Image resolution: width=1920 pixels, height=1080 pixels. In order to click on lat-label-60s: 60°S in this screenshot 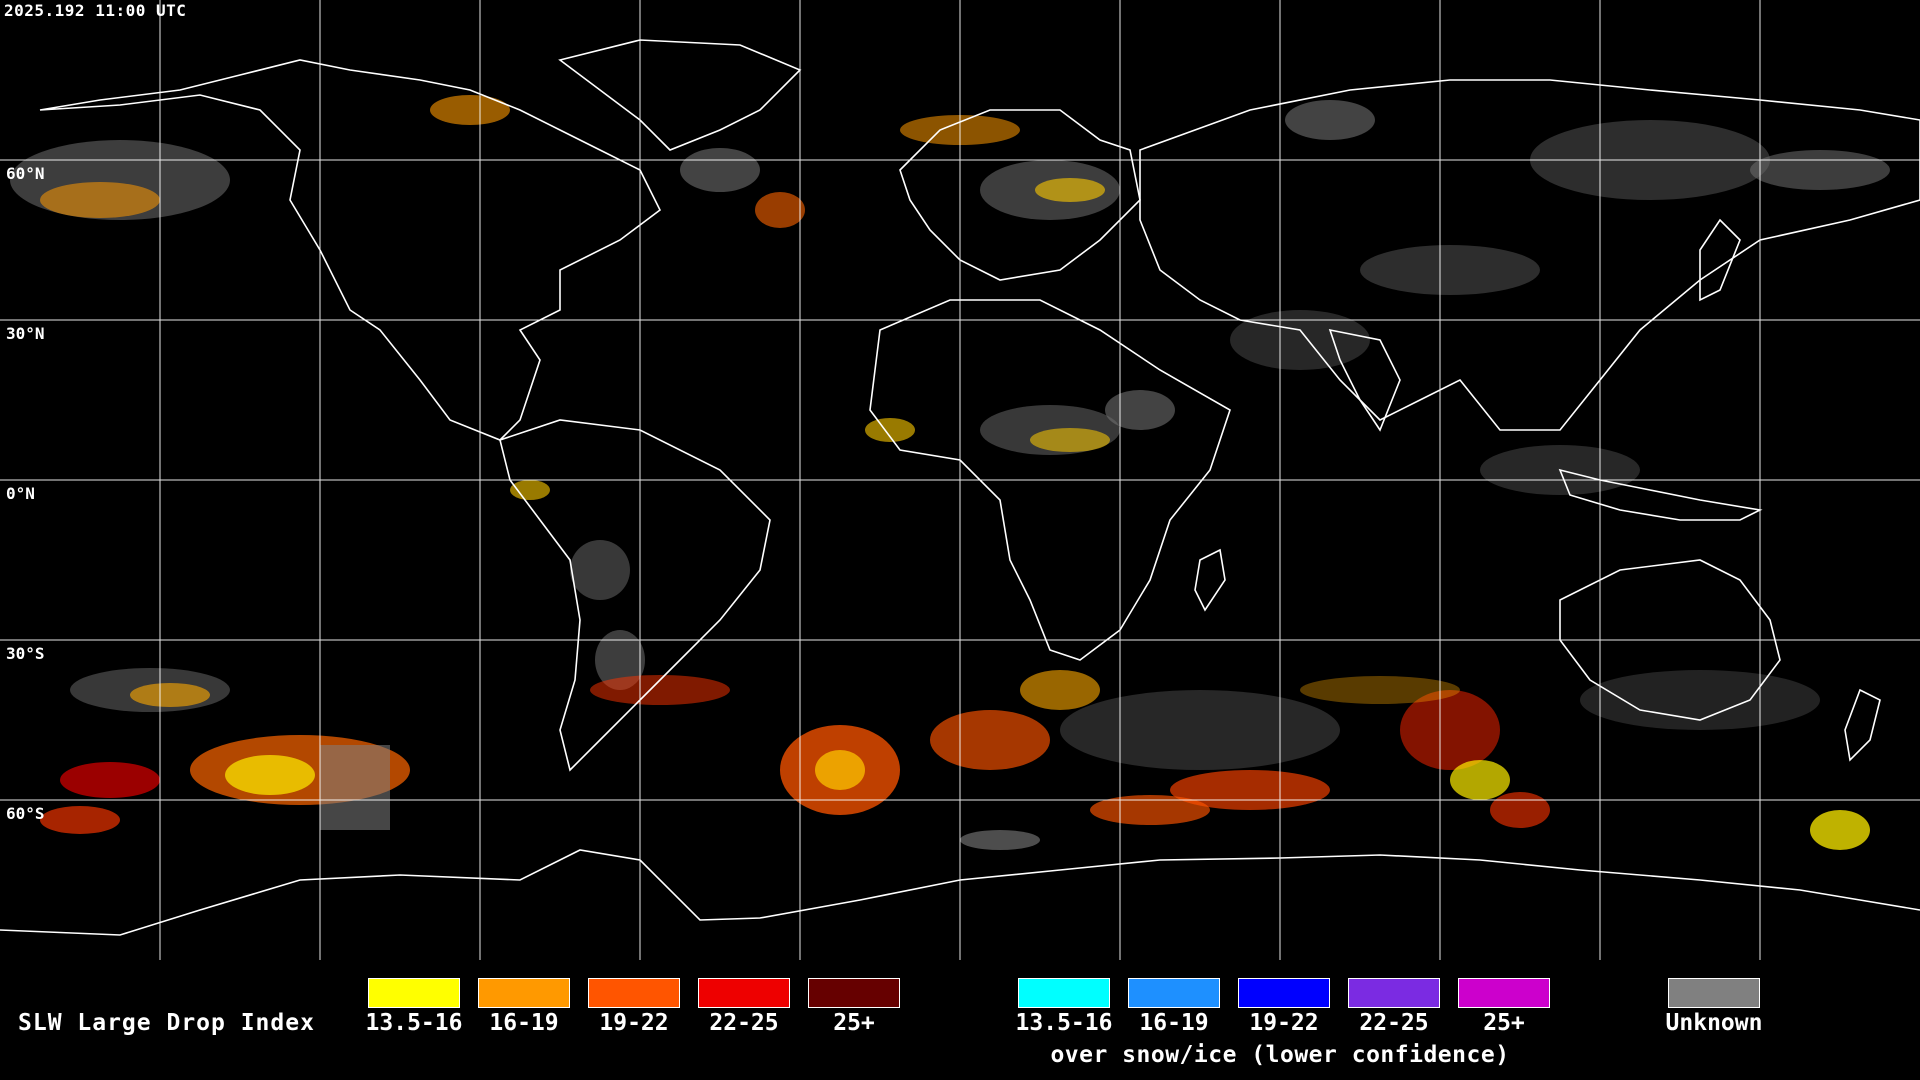, I will do `click(25, 813)`.